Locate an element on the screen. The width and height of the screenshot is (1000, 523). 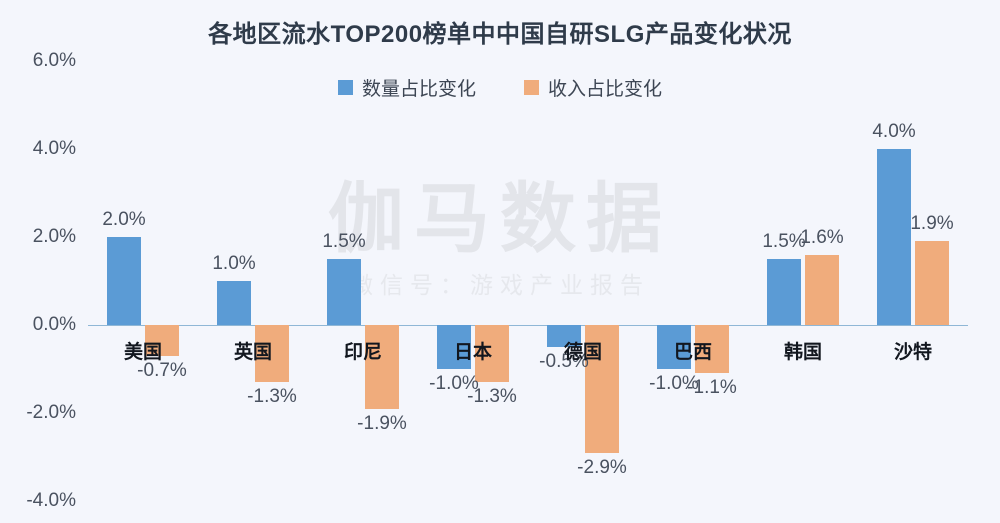
chart-legend: 数量占比变化 收入占比变化 is located at coordinates (500, 87).